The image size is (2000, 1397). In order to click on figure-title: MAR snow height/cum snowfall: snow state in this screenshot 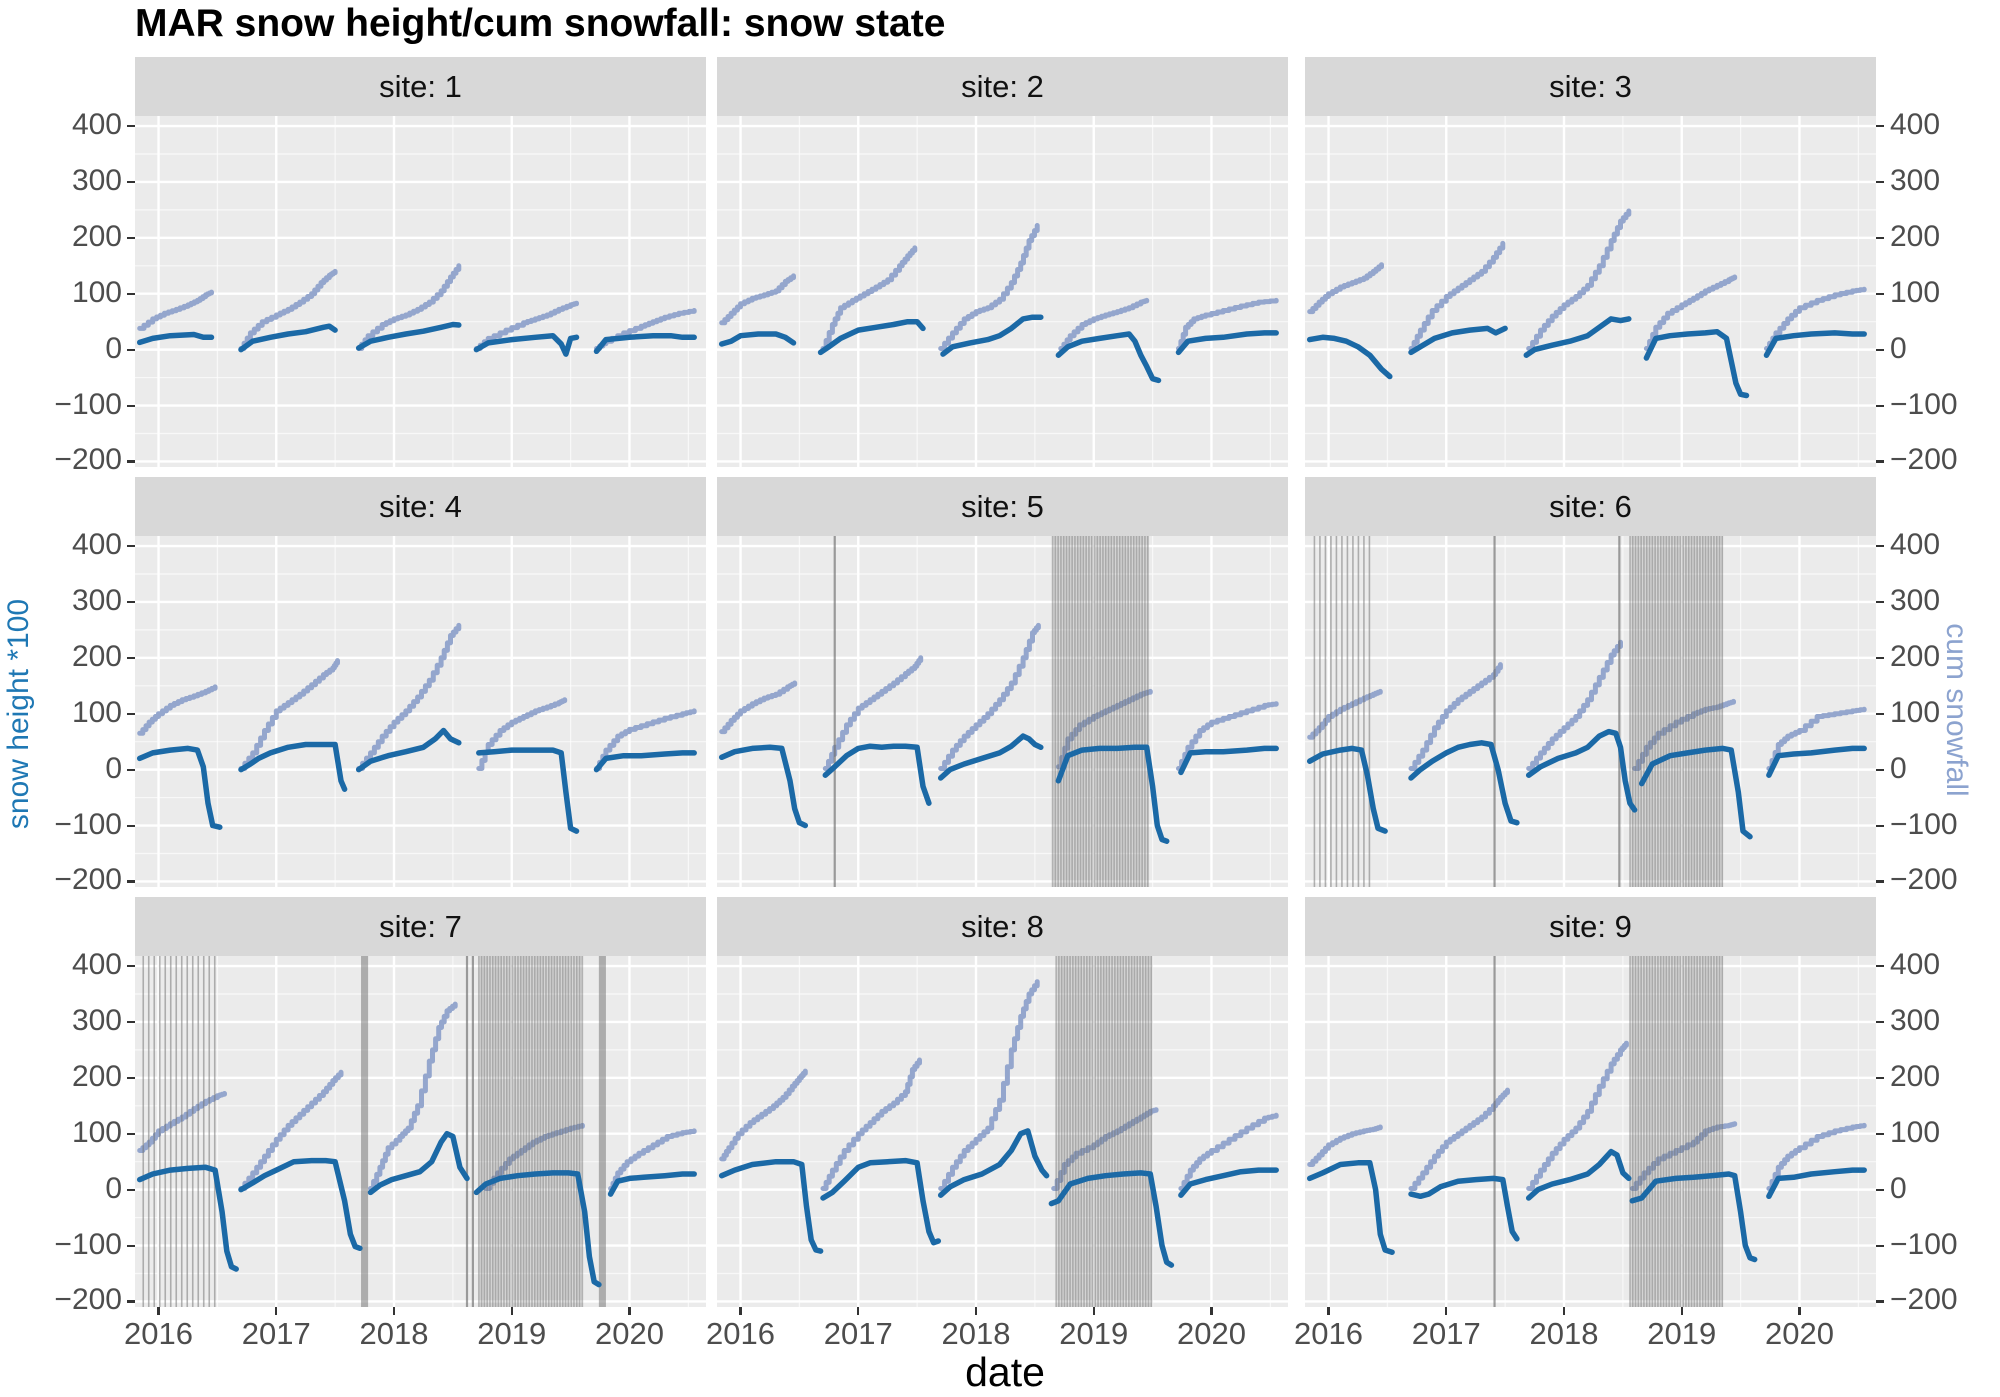, I will do `click(540, 23)`.